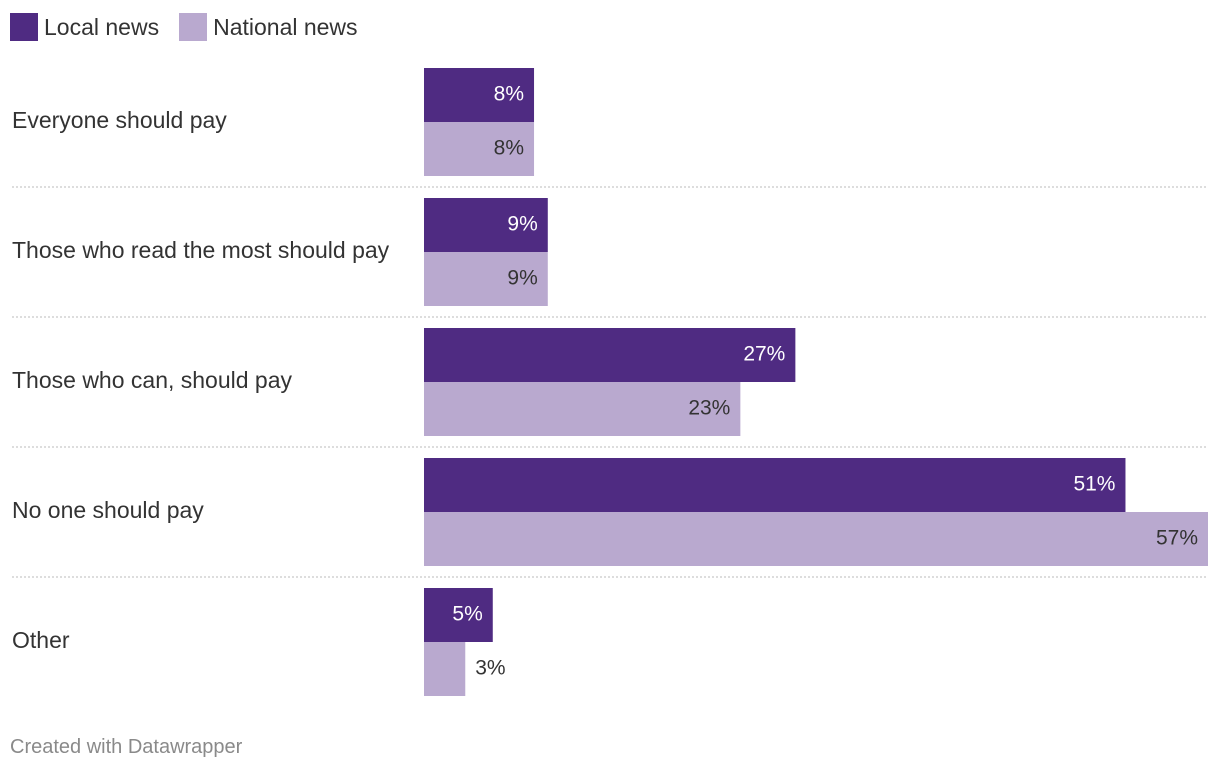  Describe the element at coordinates (522, 278) in the screenshot. I see `value-label-national-news-those-who-read-the-most-should-pay: 9%` at that location.